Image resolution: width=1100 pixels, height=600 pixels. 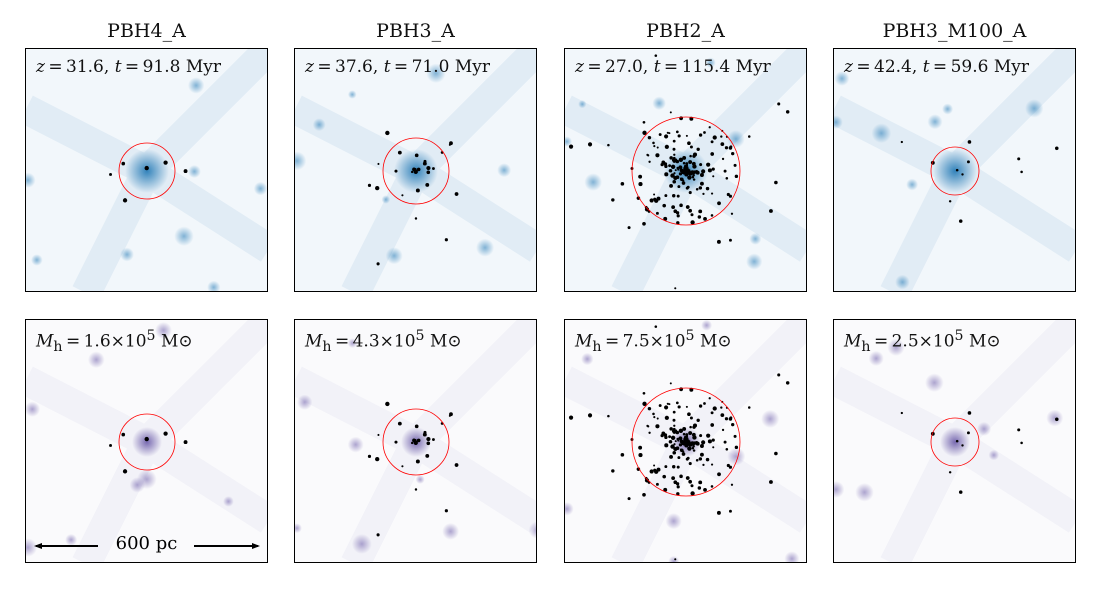 I want to click on dark-matter-panel: Mh = 2.5×105 M⊙, so click(x=954, y=441).